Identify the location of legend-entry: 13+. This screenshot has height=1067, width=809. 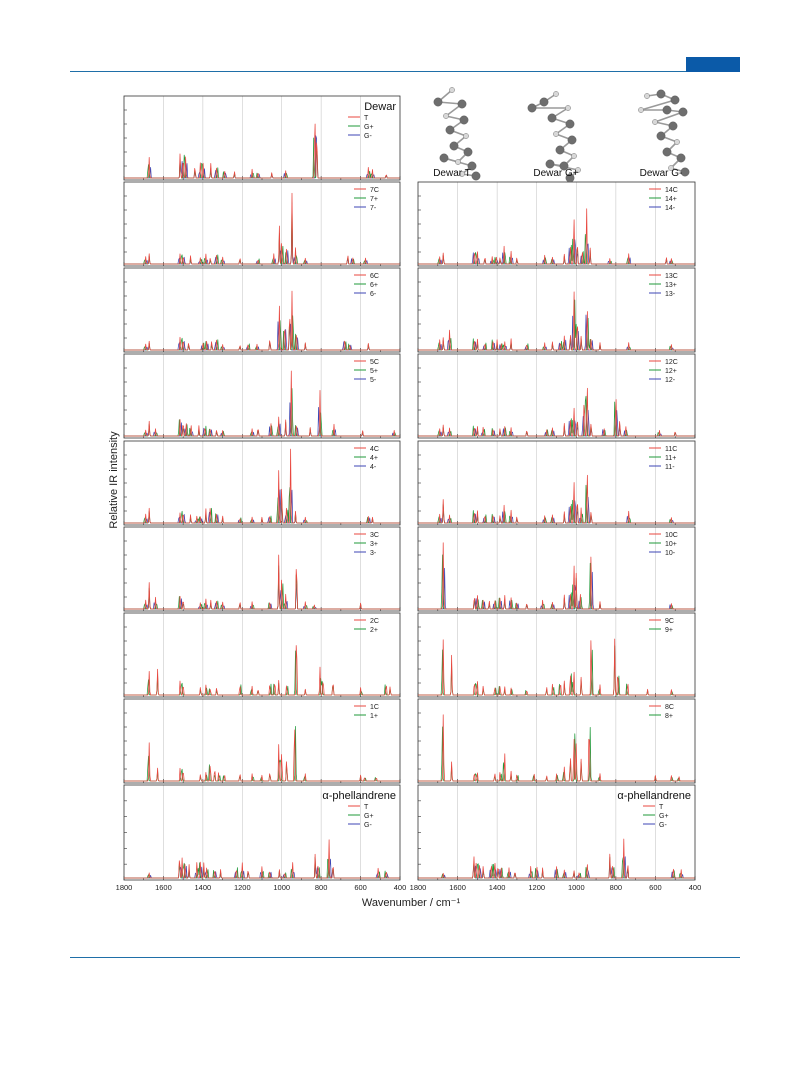
(671, 285).